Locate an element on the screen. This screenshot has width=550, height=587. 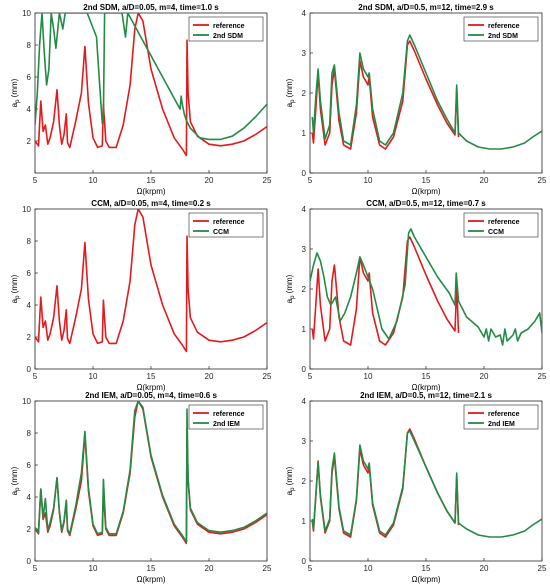
x-tick-label: 20 is located at coordinates (209, 180).